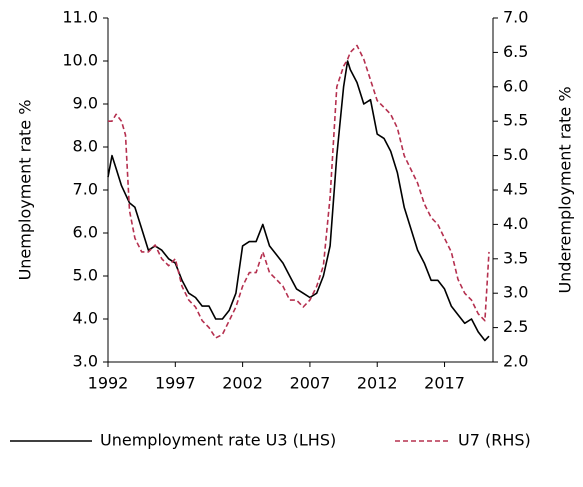  Describe the element at coordinates (515, 292) in the screenshot. I see `y2-tick-label: 3.0` at that location.